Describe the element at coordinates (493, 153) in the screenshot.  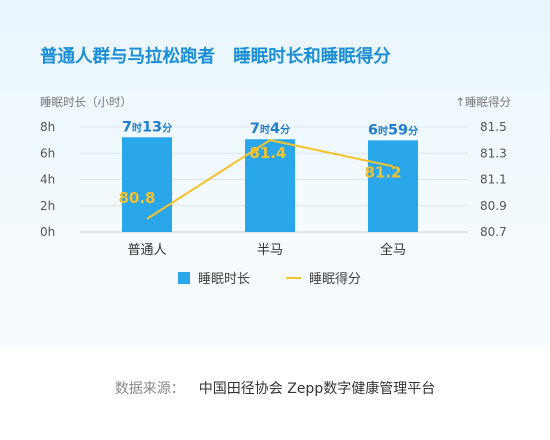
I see `y-right-tick-label: 81.3` at that location.